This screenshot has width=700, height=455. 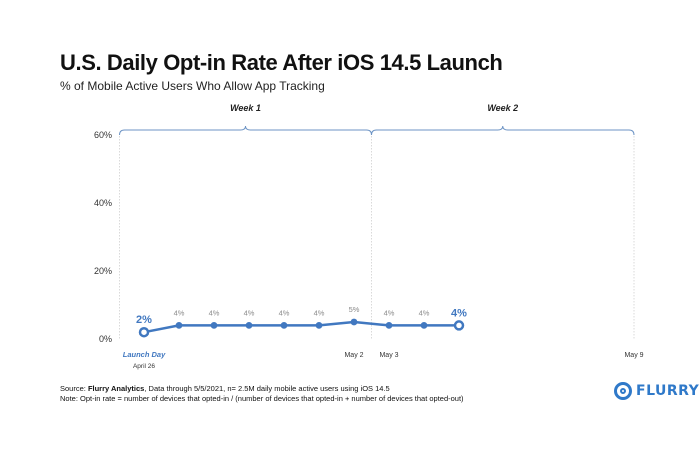 What do you see at coordinates (623, 391) in the screenshot?
I see `flurry-logo-icon` at bounding box center [623, 391].